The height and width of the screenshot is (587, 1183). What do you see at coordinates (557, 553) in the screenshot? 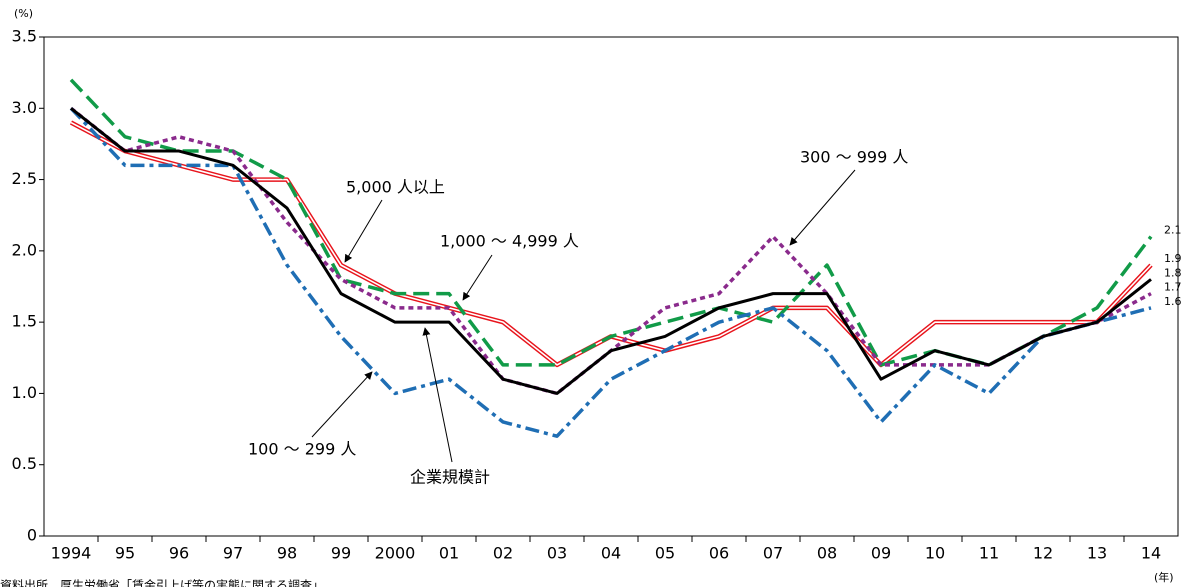
I see `x-tick-label: 03` at bounding box center [557, 553].